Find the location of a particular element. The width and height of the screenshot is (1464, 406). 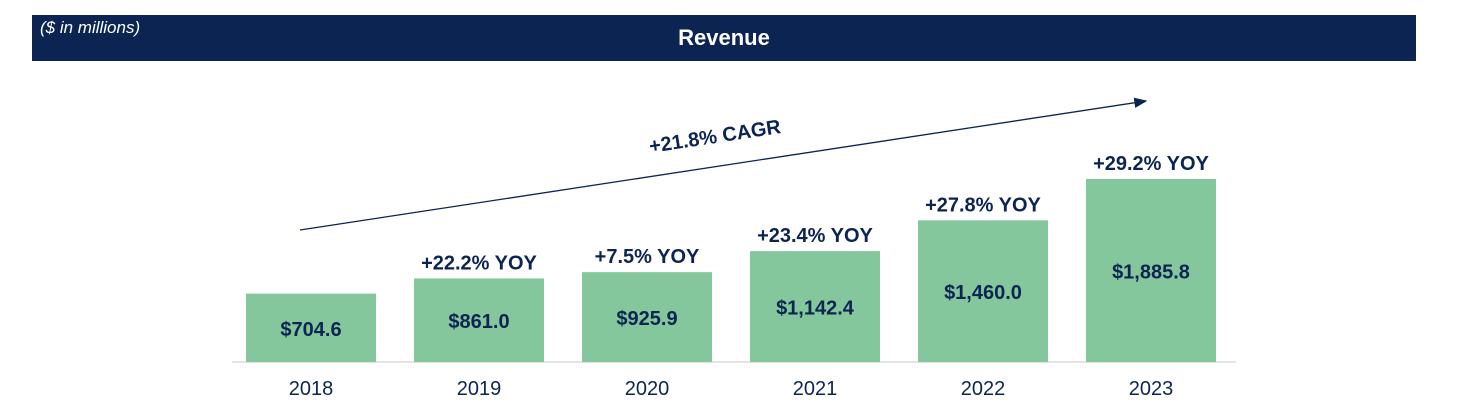

x-tick-label: 2020 is located at coordinates (647, 389).